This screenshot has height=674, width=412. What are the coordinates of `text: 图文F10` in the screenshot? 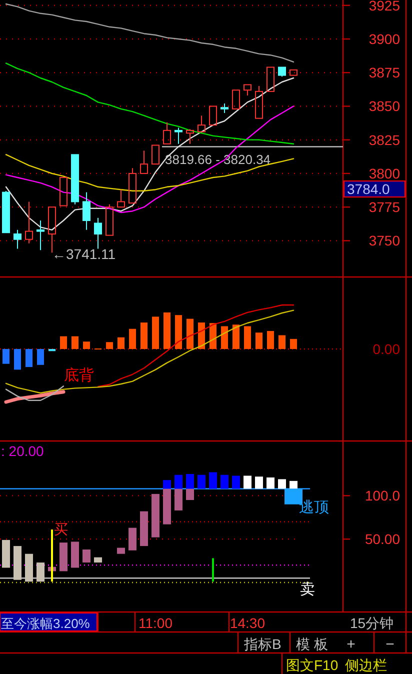 It's located at (312, 665).